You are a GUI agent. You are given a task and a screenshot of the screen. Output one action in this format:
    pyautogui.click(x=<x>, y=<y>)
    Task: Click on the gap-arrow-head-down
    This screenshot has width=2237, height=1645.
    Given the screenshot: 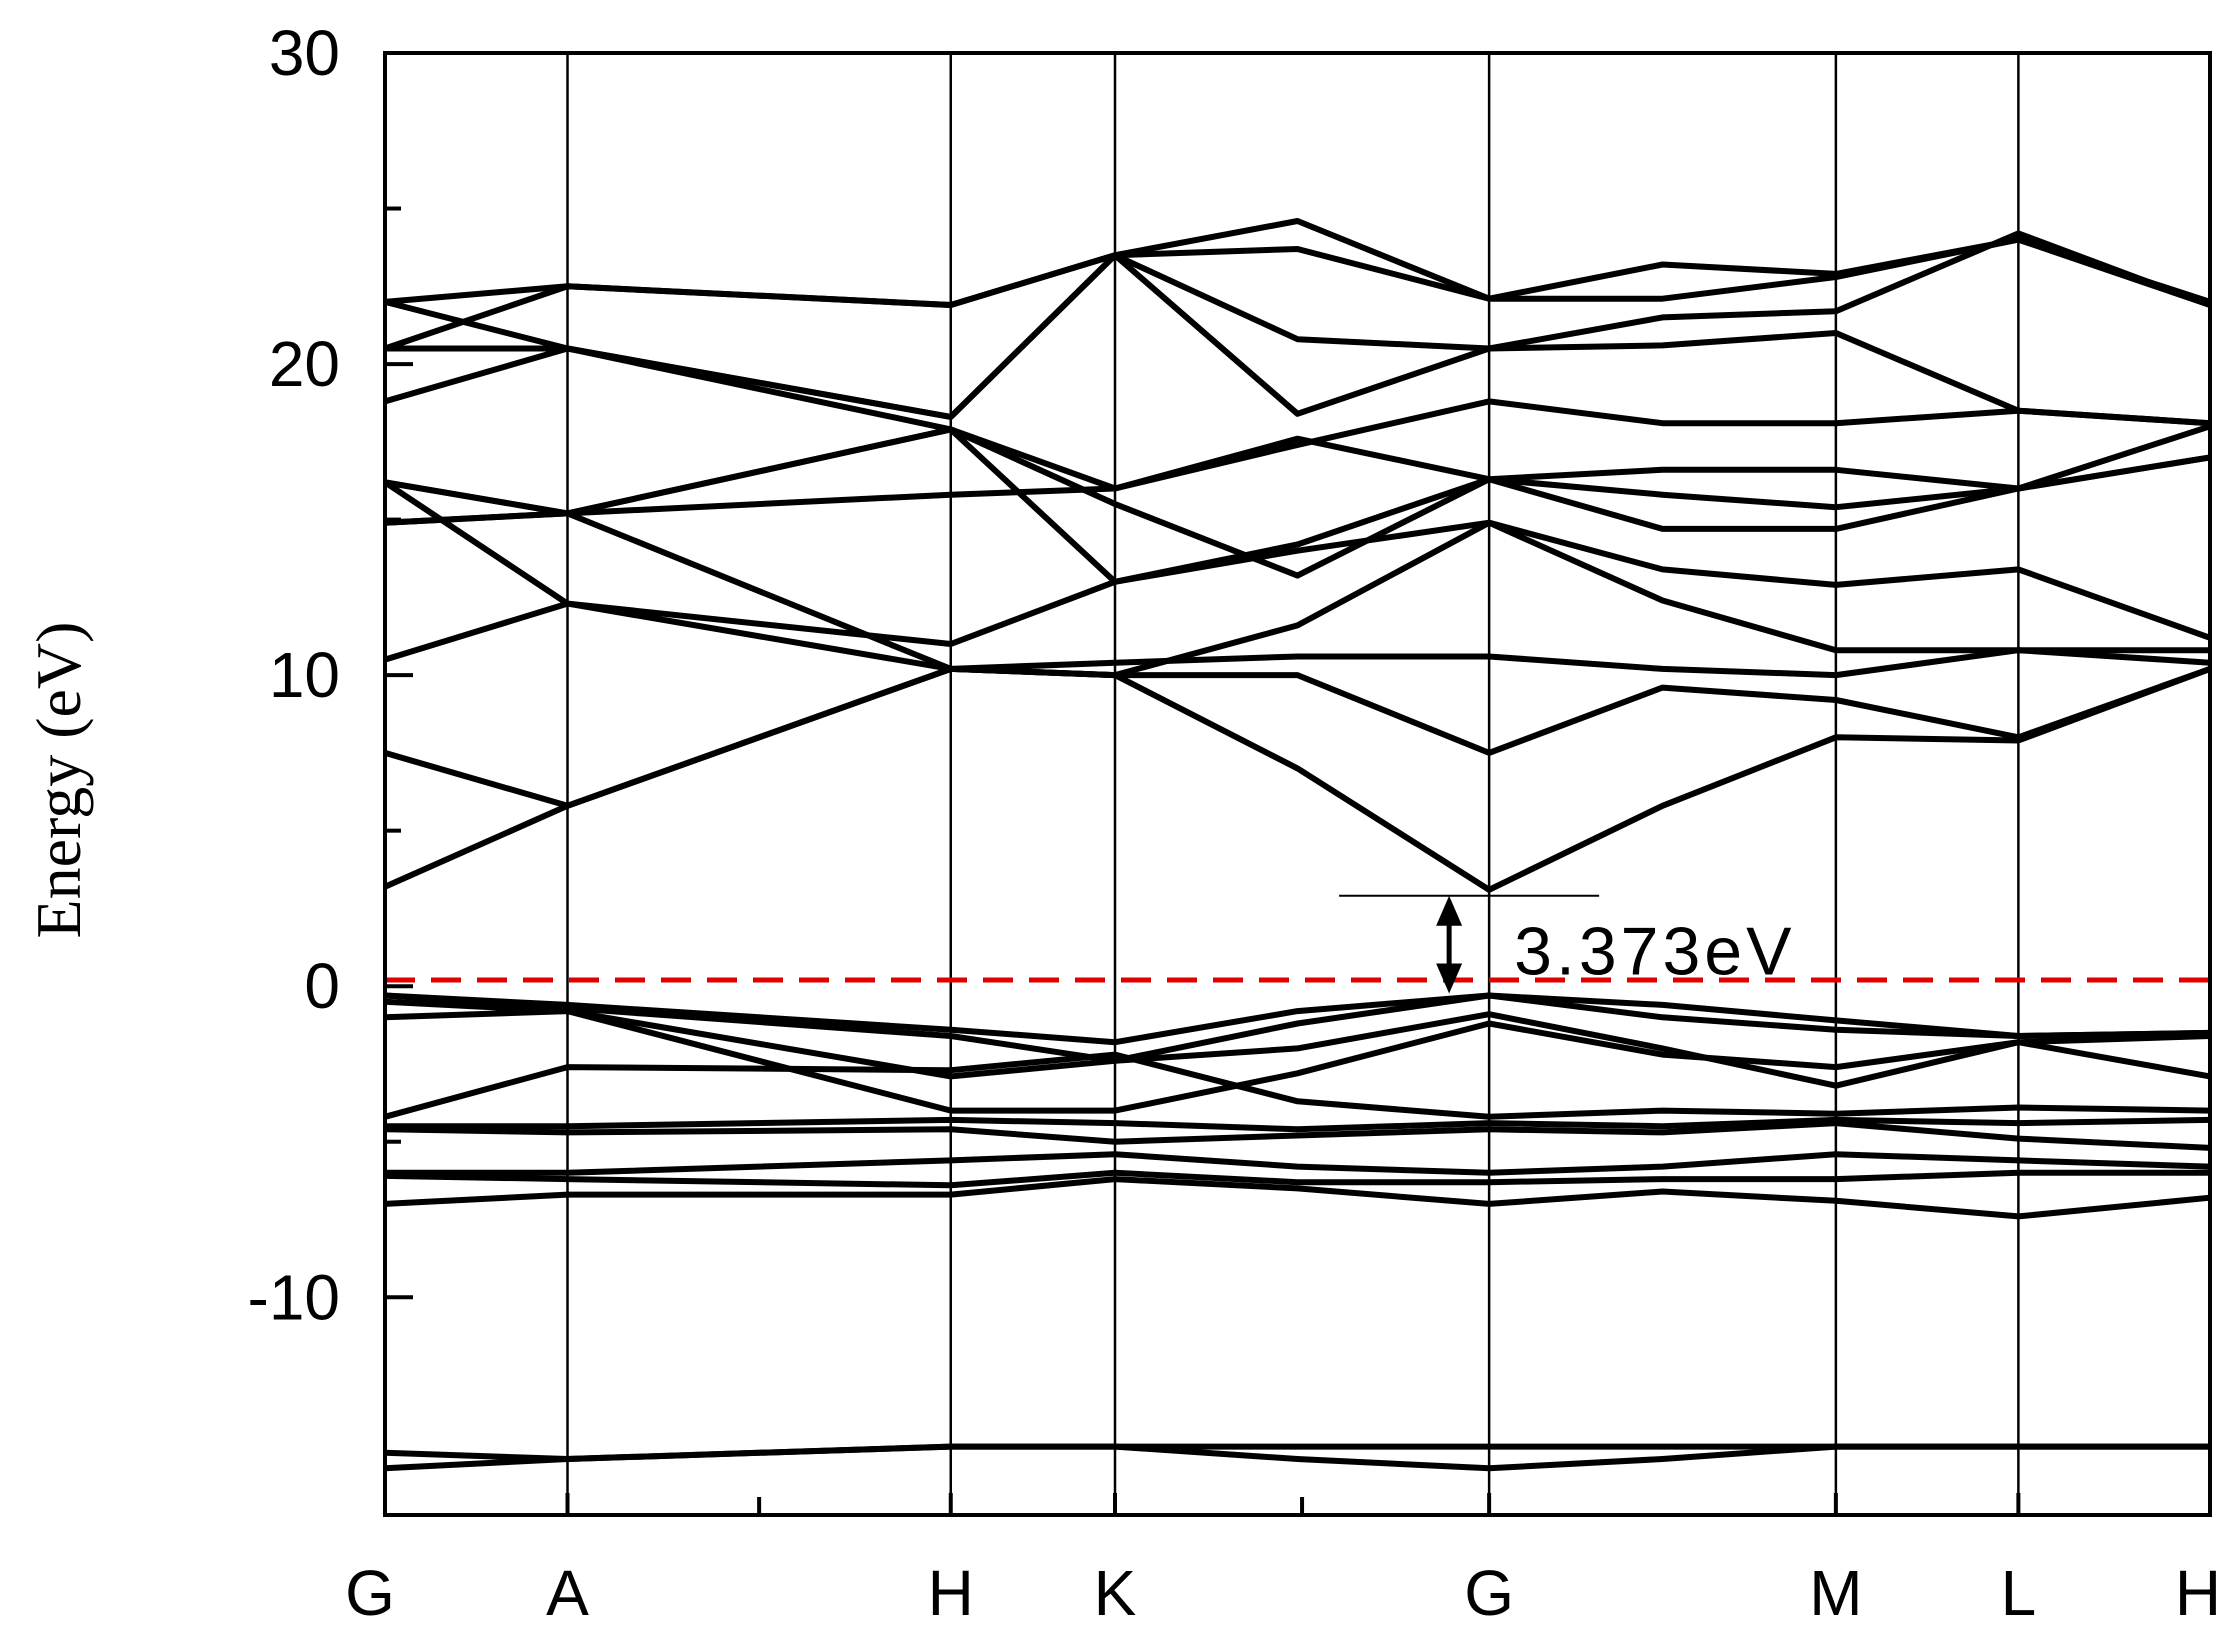 What is the action you would take?
    pyautogui.click(x=1449, y=978)
    